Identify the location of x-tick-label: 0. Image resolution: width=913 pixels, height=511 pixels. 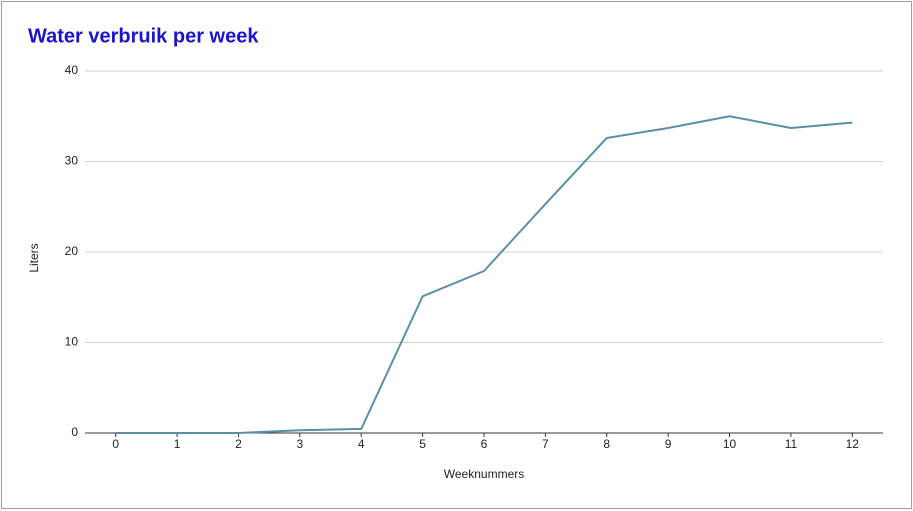
(115, 444).